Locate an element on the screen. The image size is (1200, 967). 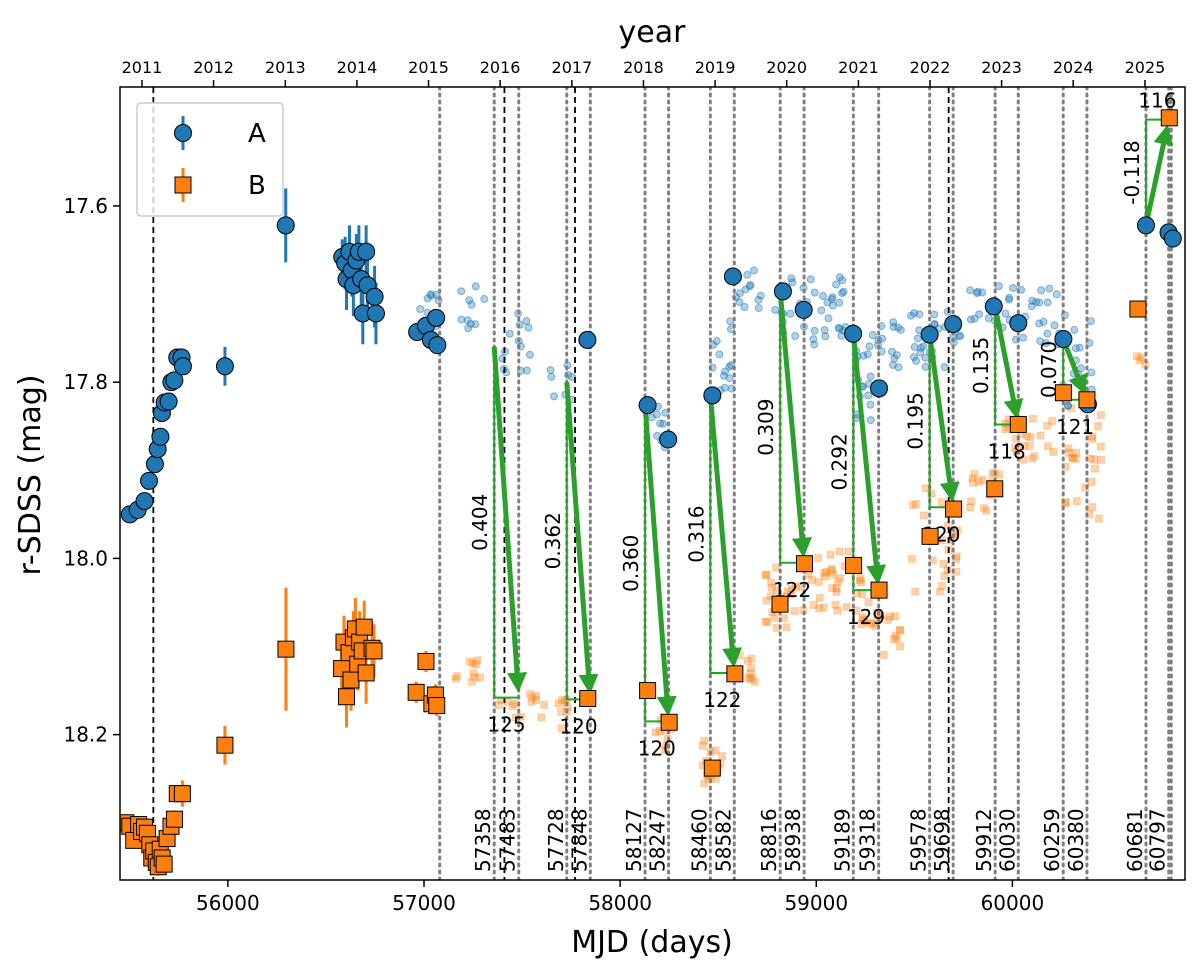
y-tick-label: 18.0 is located at coordinates (85, 558).